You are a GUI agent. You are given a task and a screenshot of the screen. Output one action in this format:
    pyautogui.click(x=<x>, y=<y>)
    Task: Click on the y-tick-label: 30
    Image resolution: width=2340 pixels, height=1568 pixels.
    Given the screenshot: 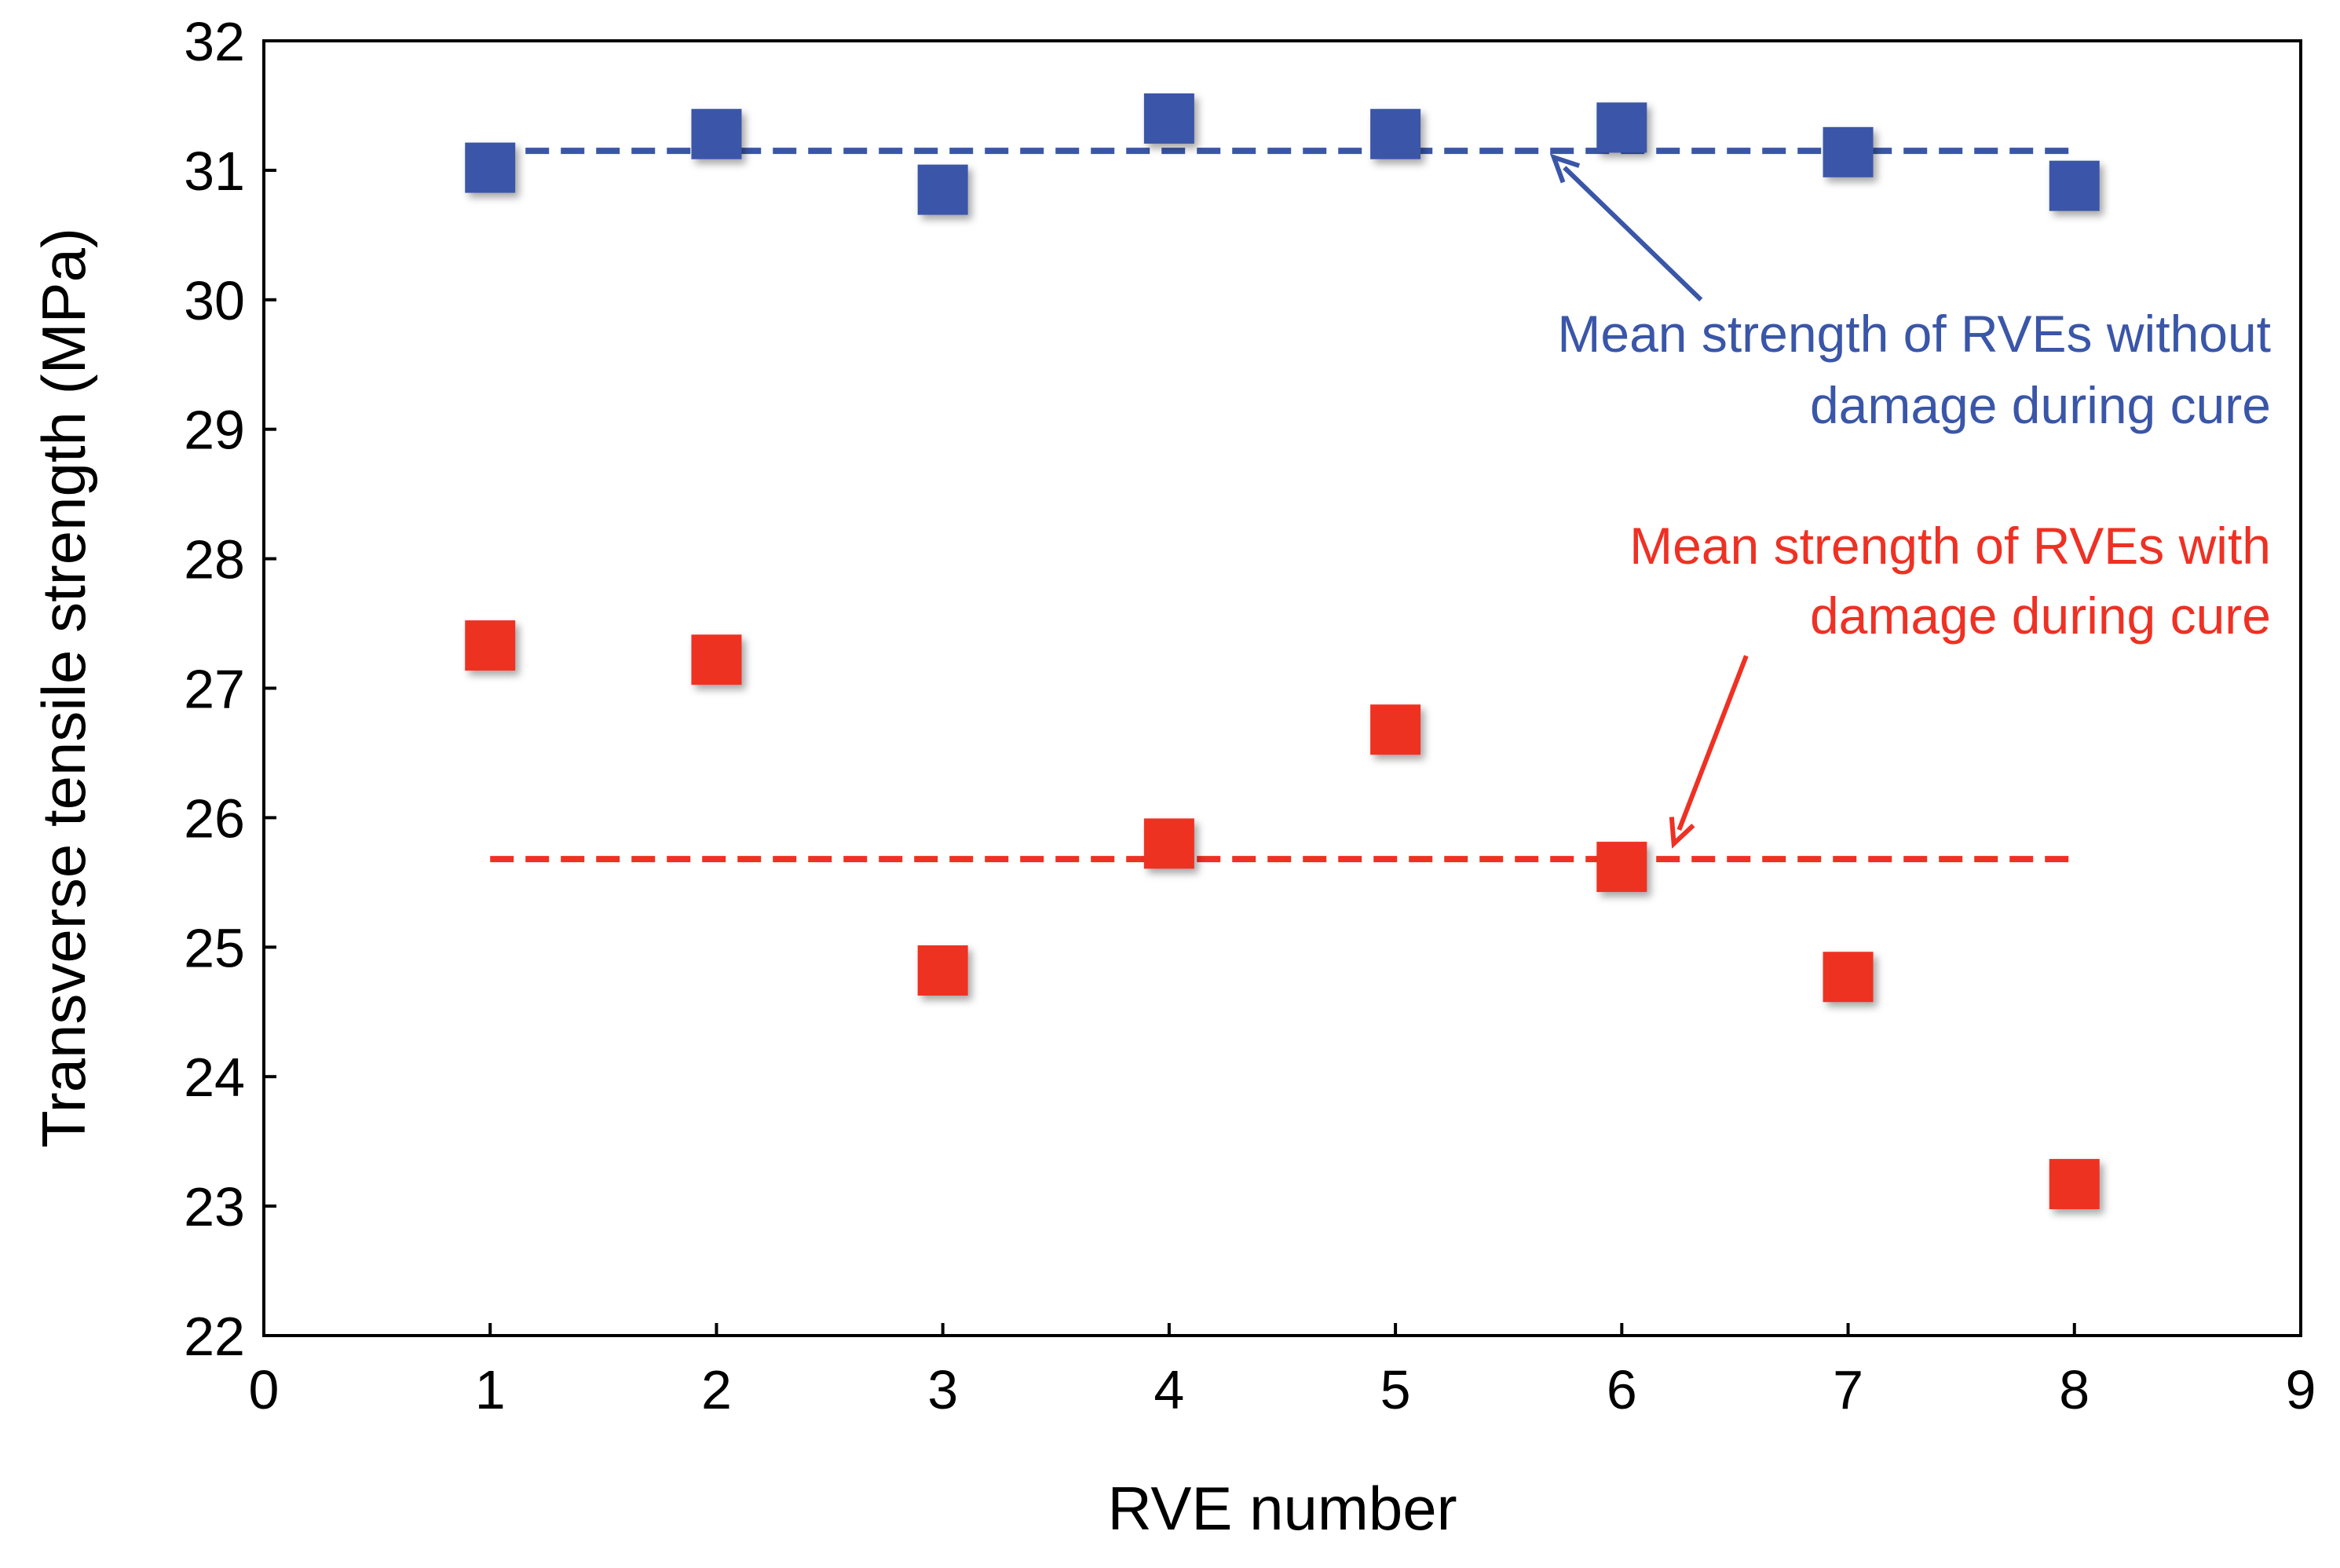 What is the action you would take?
    pyautogui.click(x=214, y=300)
    